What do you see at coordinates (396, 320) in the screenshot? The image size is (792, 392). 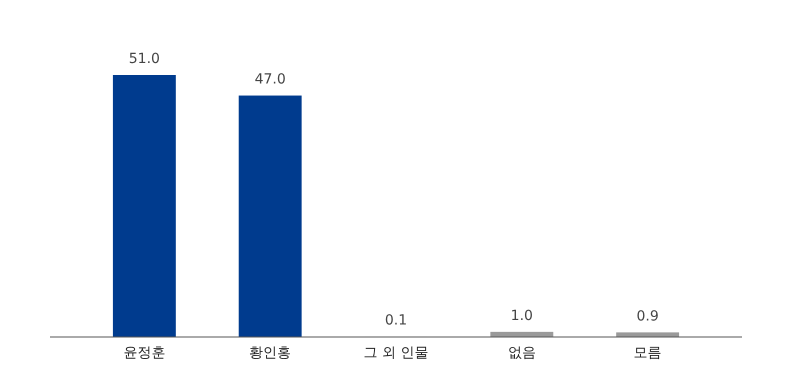 I see `data-label: 0.1` at bounding box center [396, 320].